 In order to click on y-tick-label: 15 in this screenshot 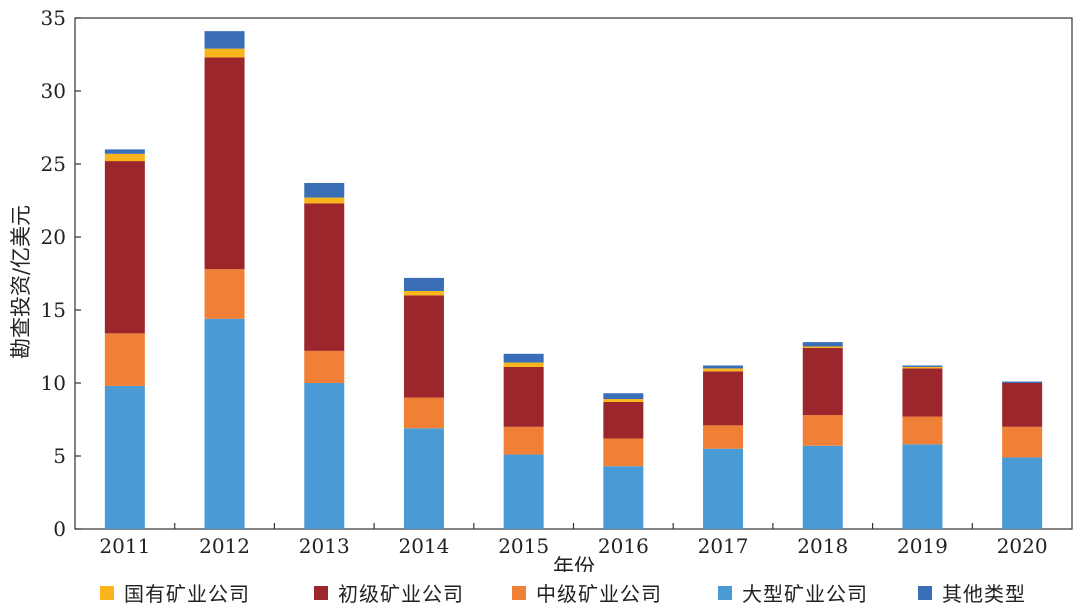, I will do `click(53, 310)`.